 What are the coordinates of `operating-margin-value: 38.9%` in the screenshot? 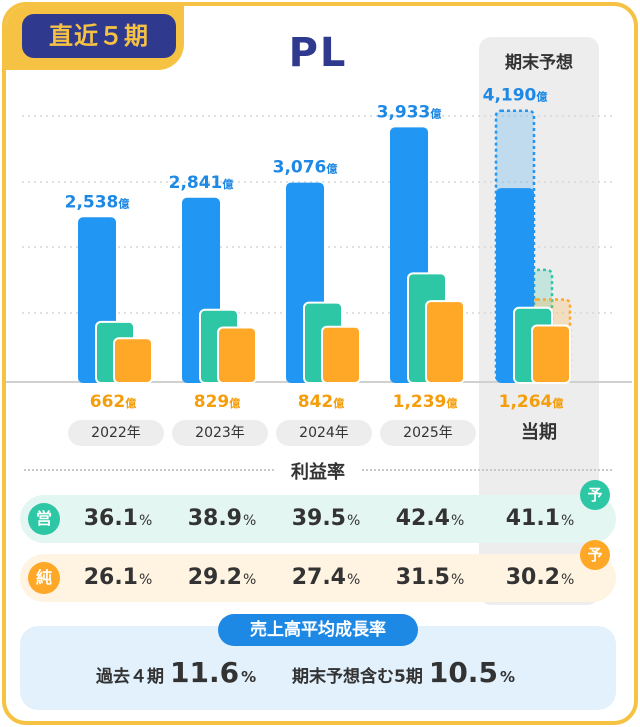 It's located at (222, 518).